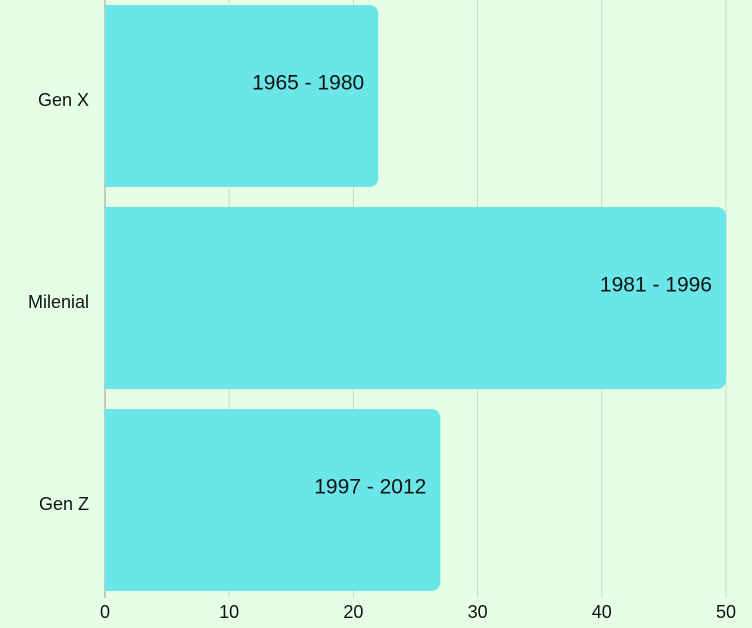 The height and width of the screenshot is (628, 752). Describe the element at coordinates (58, 302) in the screenshot. I see `y-tick-label: Milenial` at that location.